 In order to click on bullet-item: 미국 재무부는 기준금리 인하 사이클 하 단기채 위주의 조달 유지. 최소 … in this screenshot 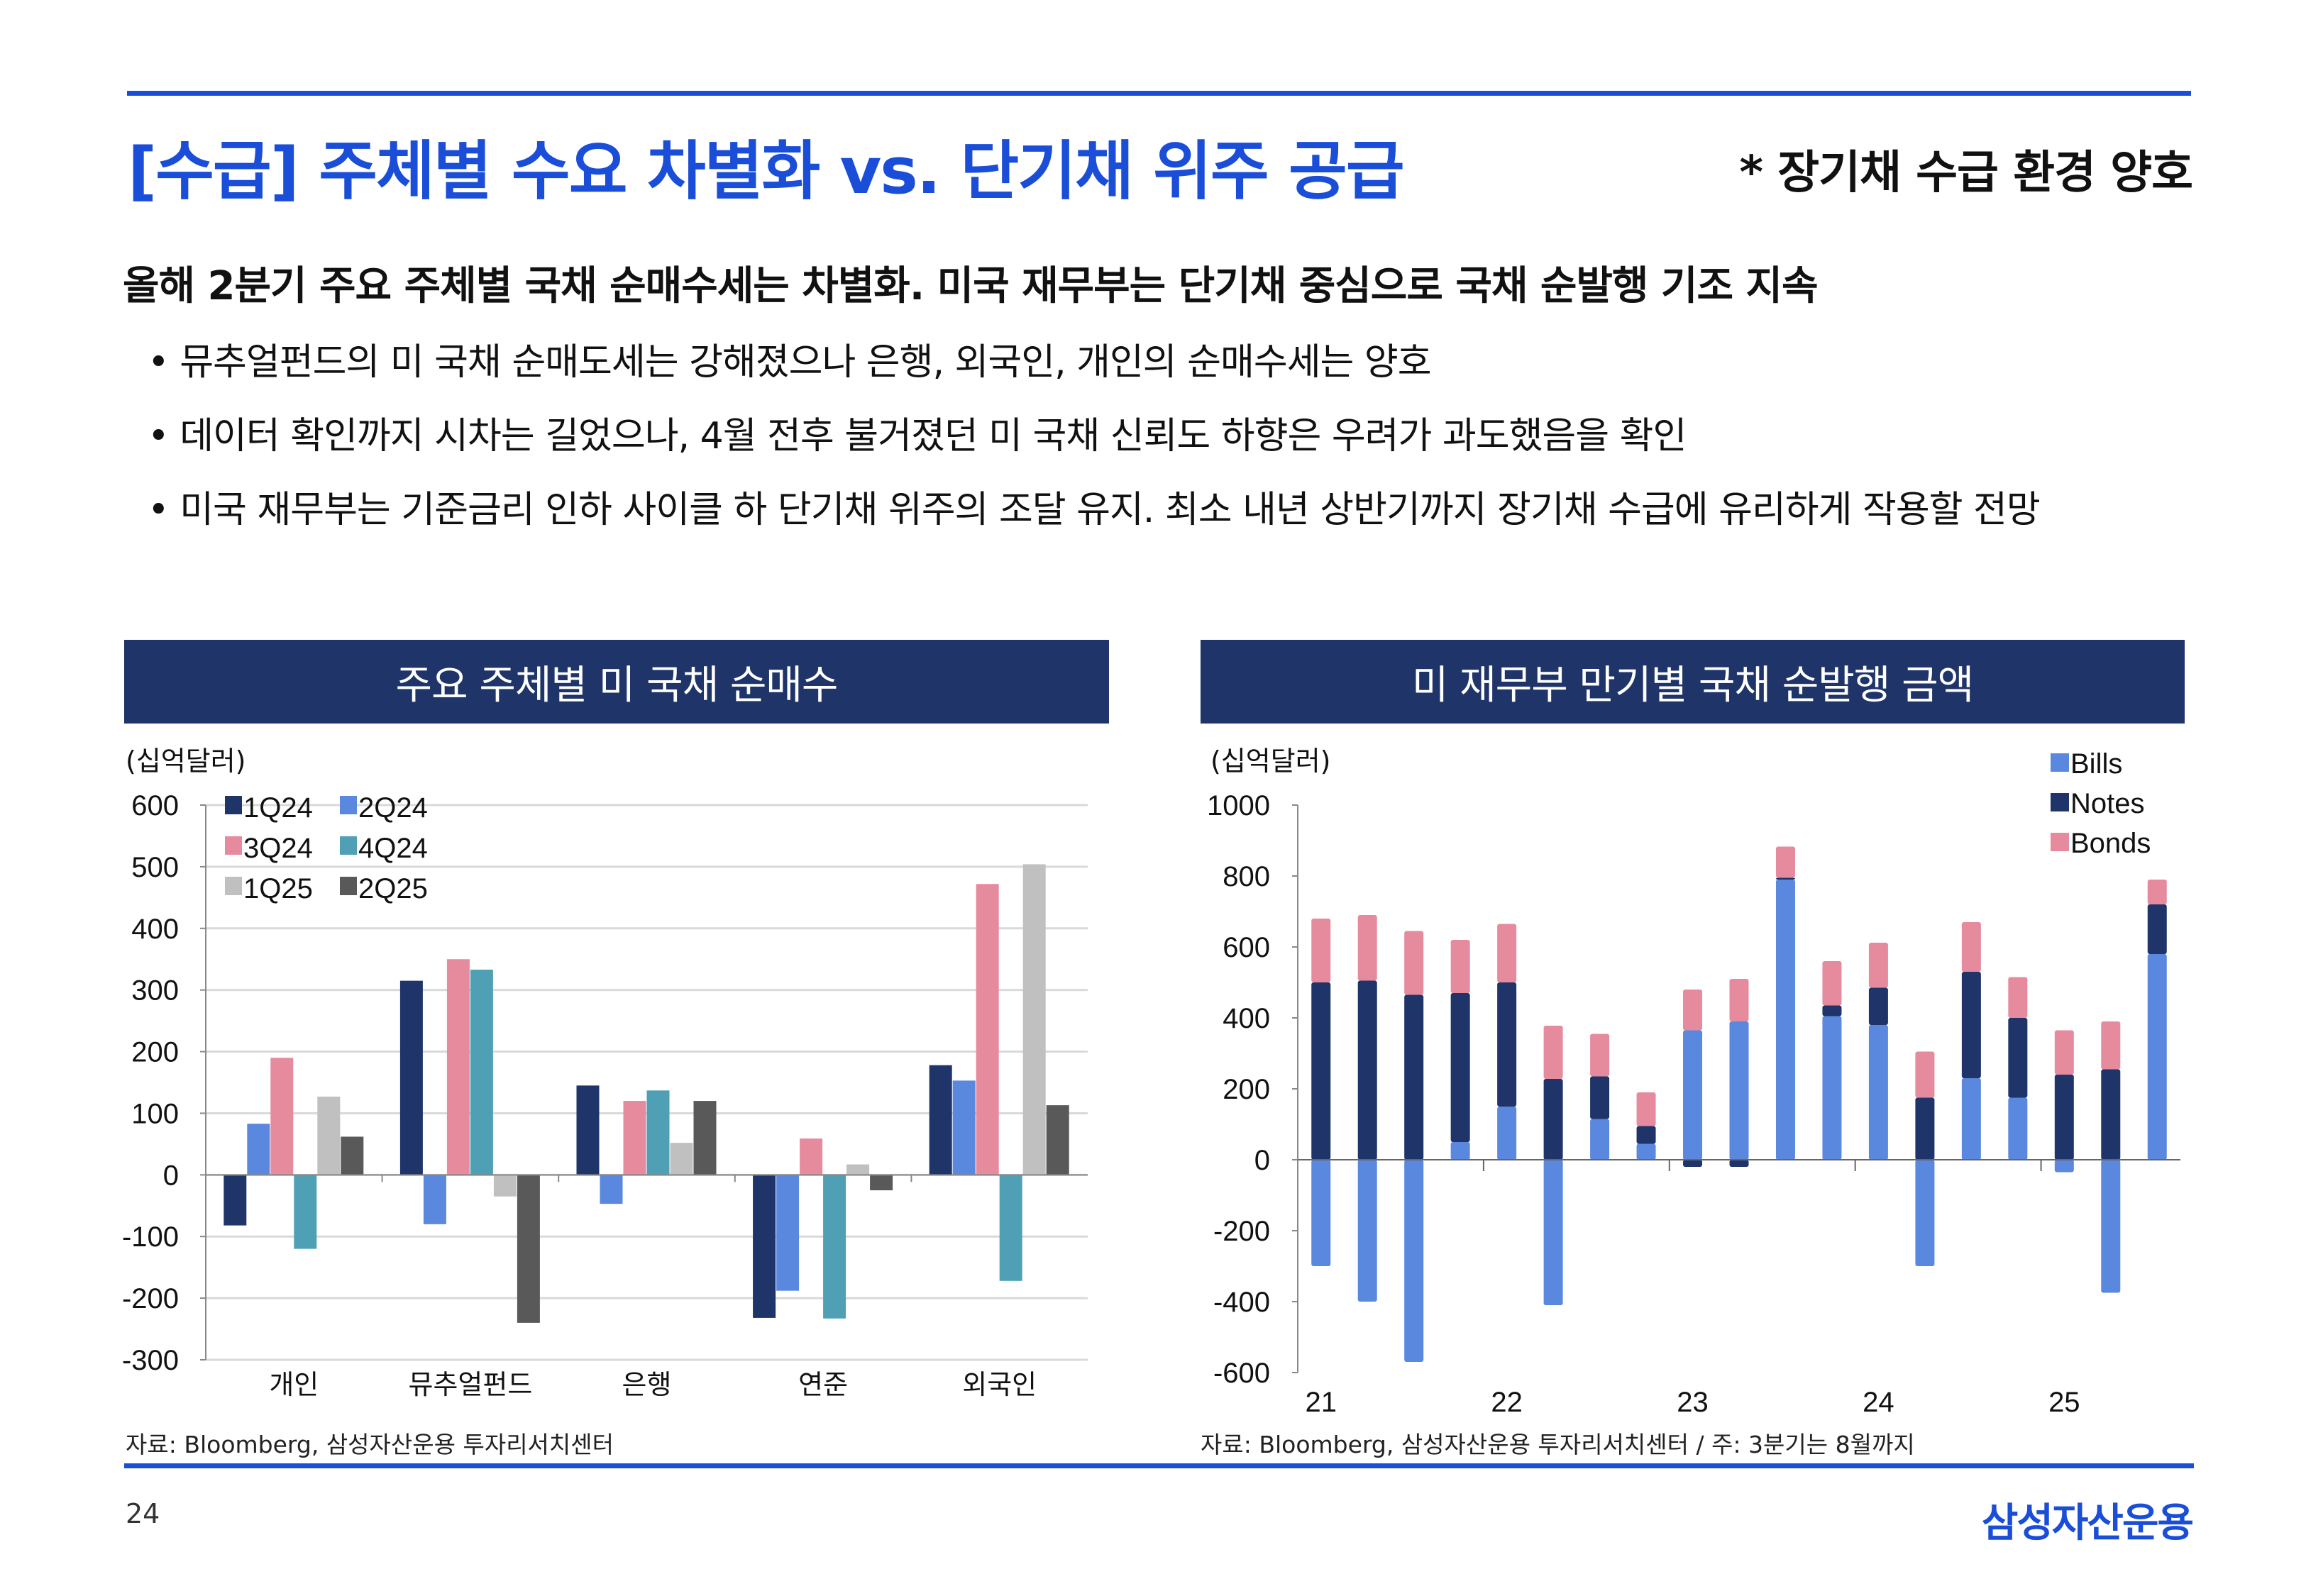, I will do `click(1094, 507)`.